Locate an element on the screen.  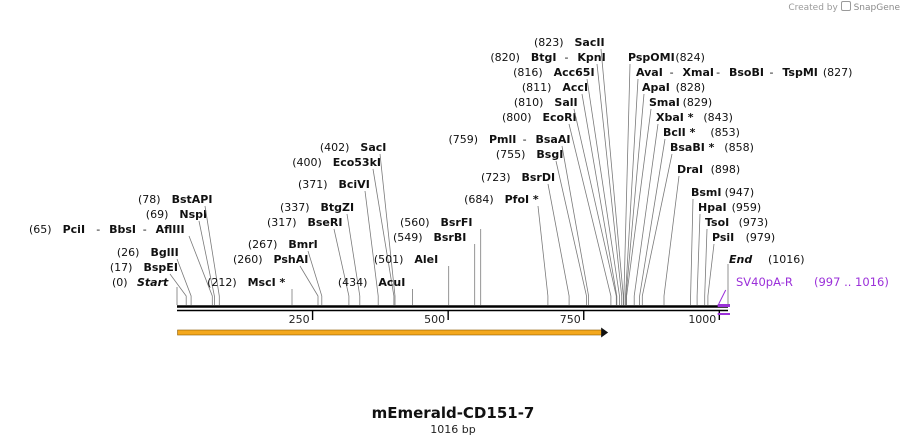
credit-brand: SnapGene is located at coordinates (876, 8).